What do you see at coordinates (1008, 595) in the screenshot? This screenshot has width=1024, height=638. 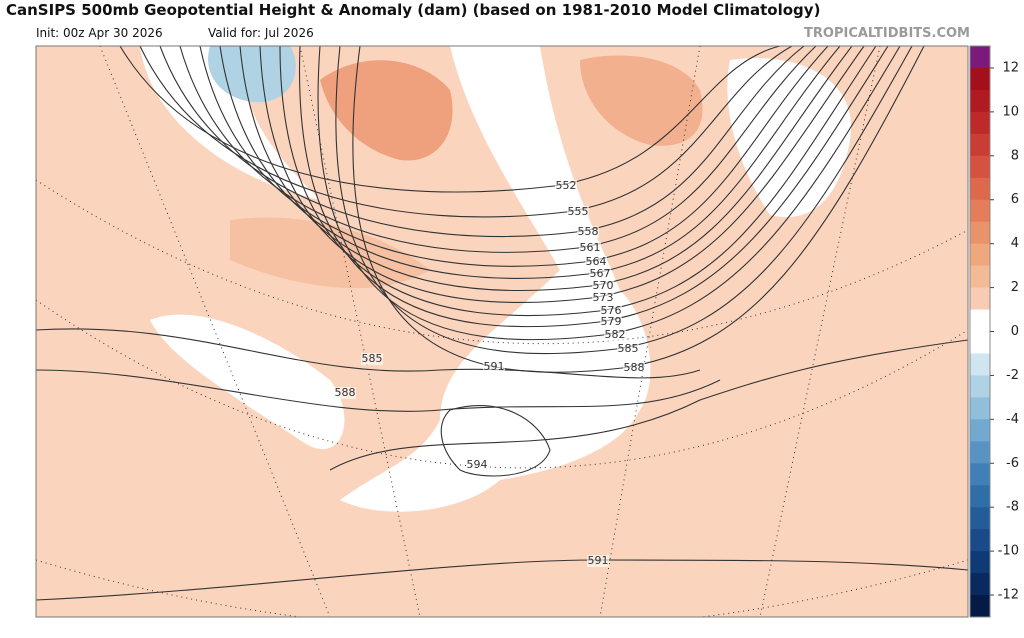 I see `colorbar-label: -12` at bounding box center [1008, 595].